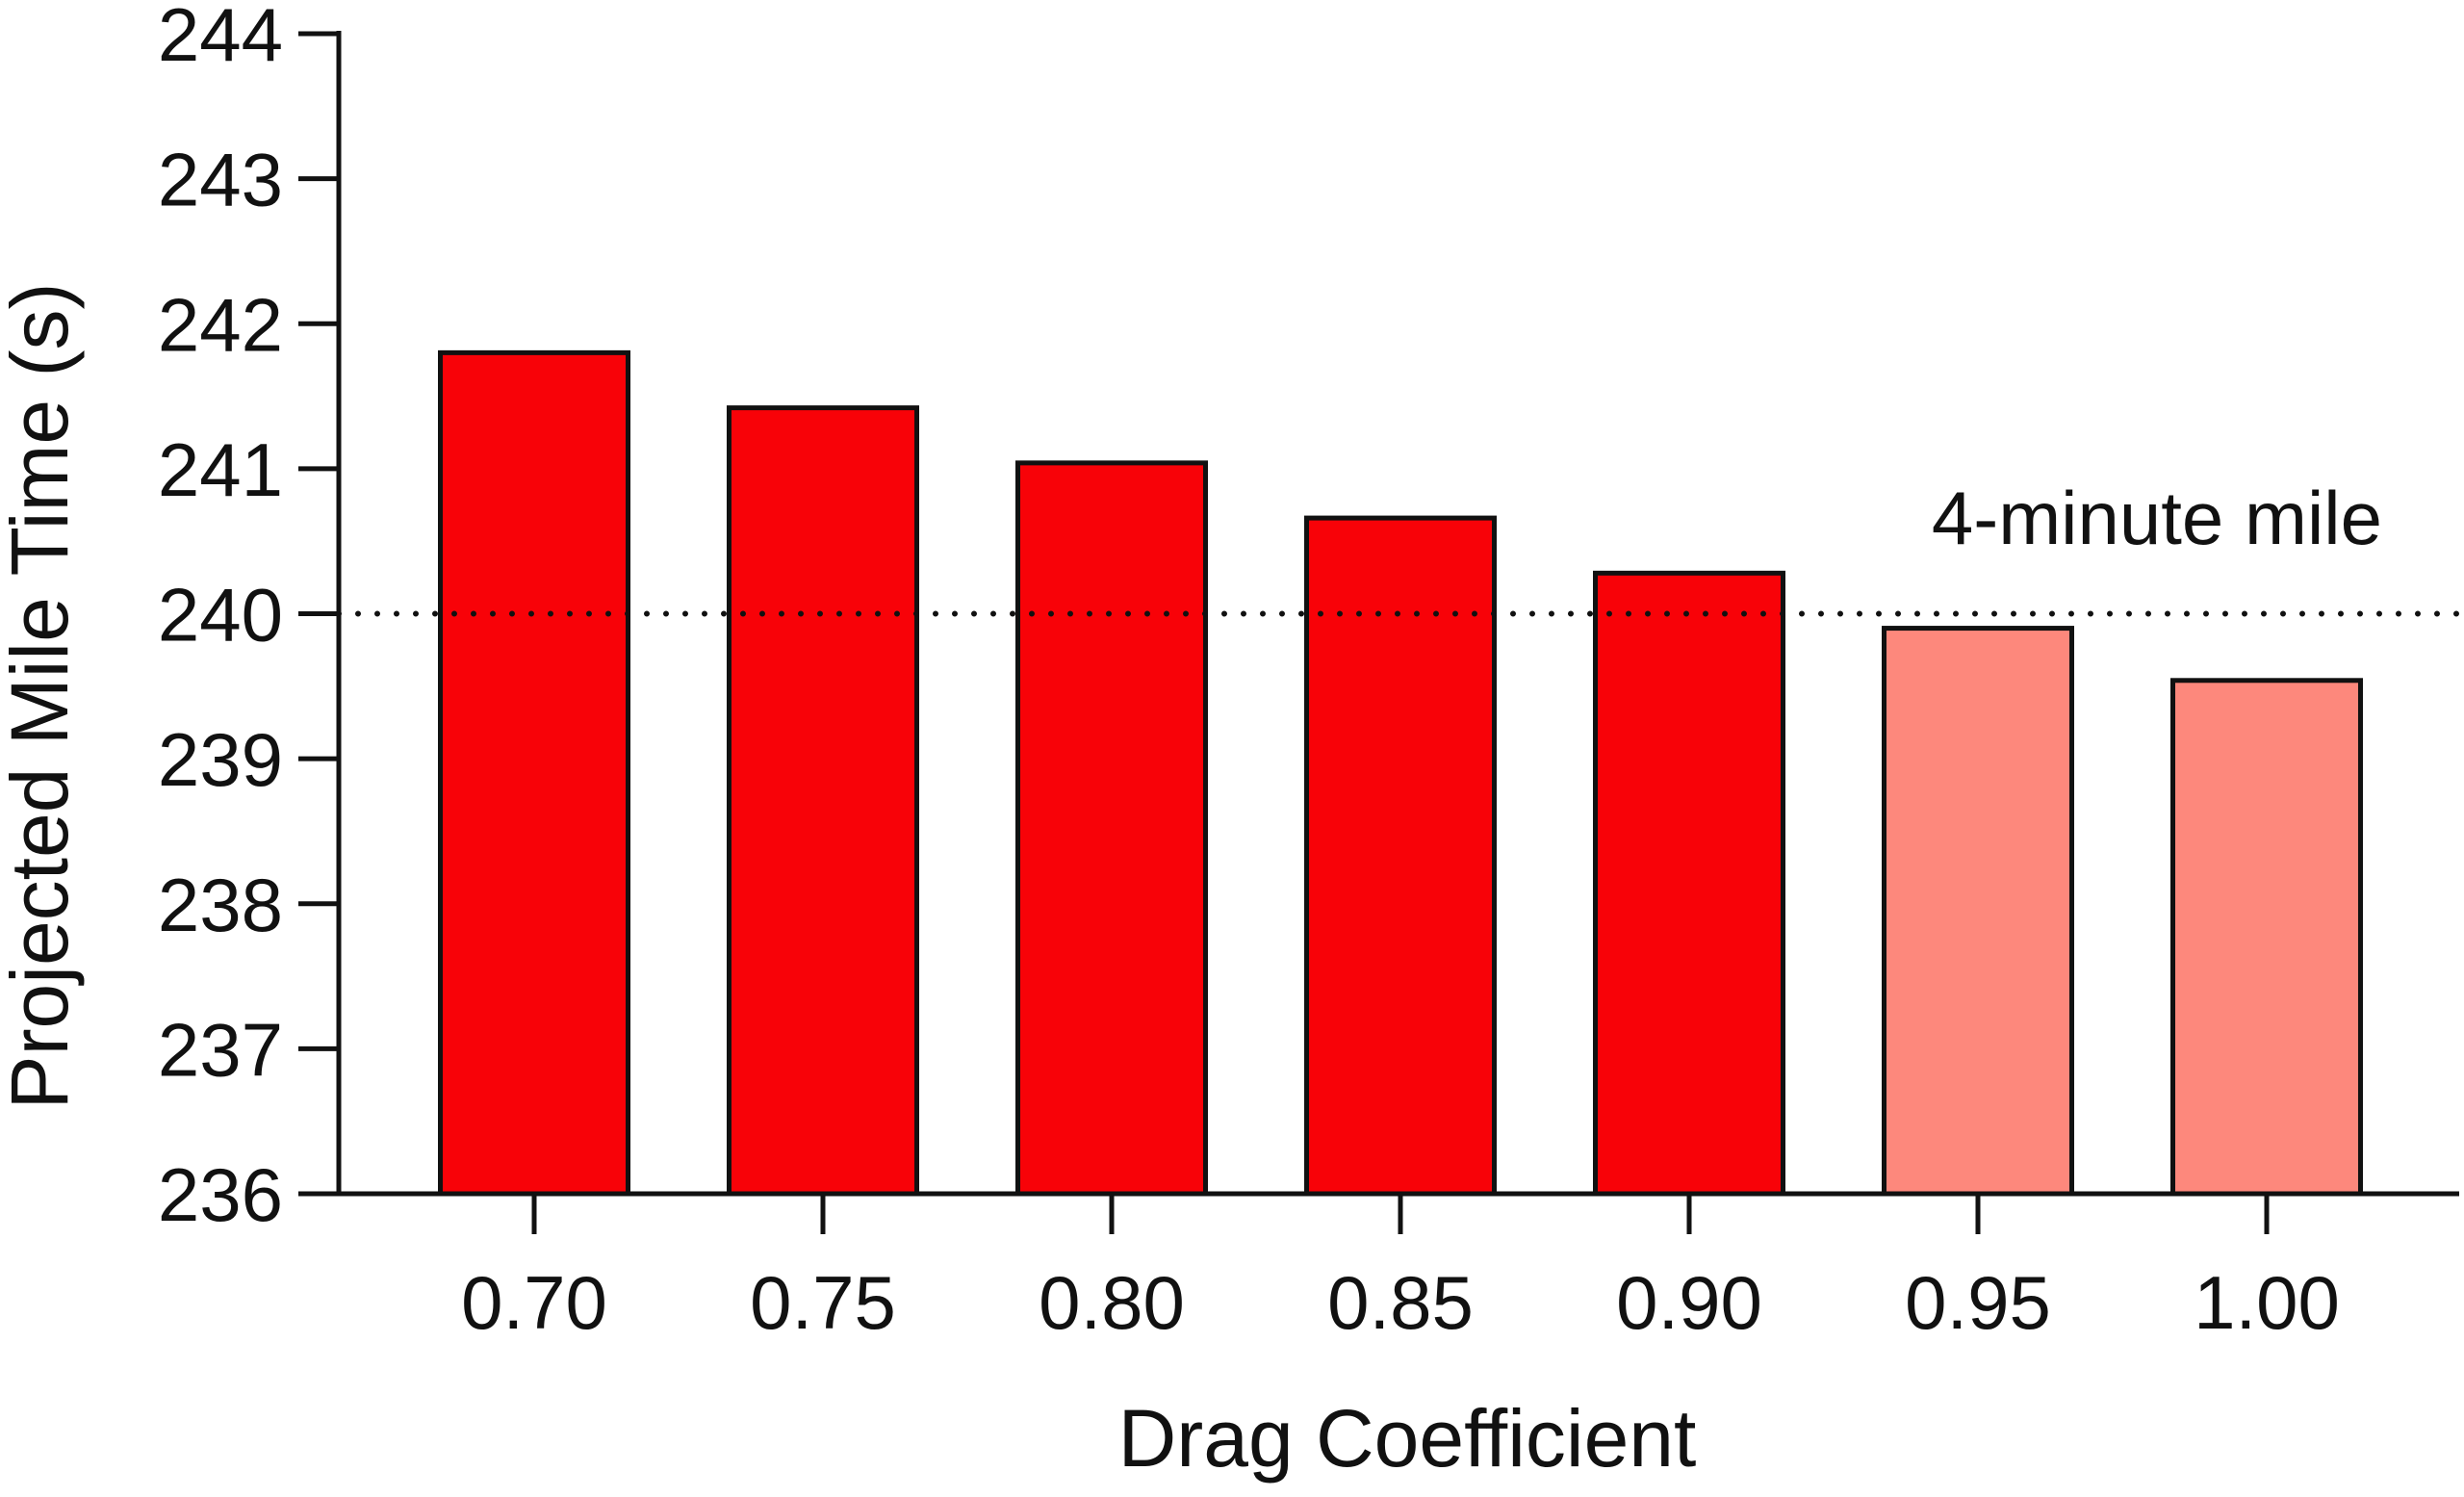 This screenshot has width=2464, height=1497. Describe the element at coordinates (220, 615) in the screenshot. I see `y-tick-label-240: 240` at that location.